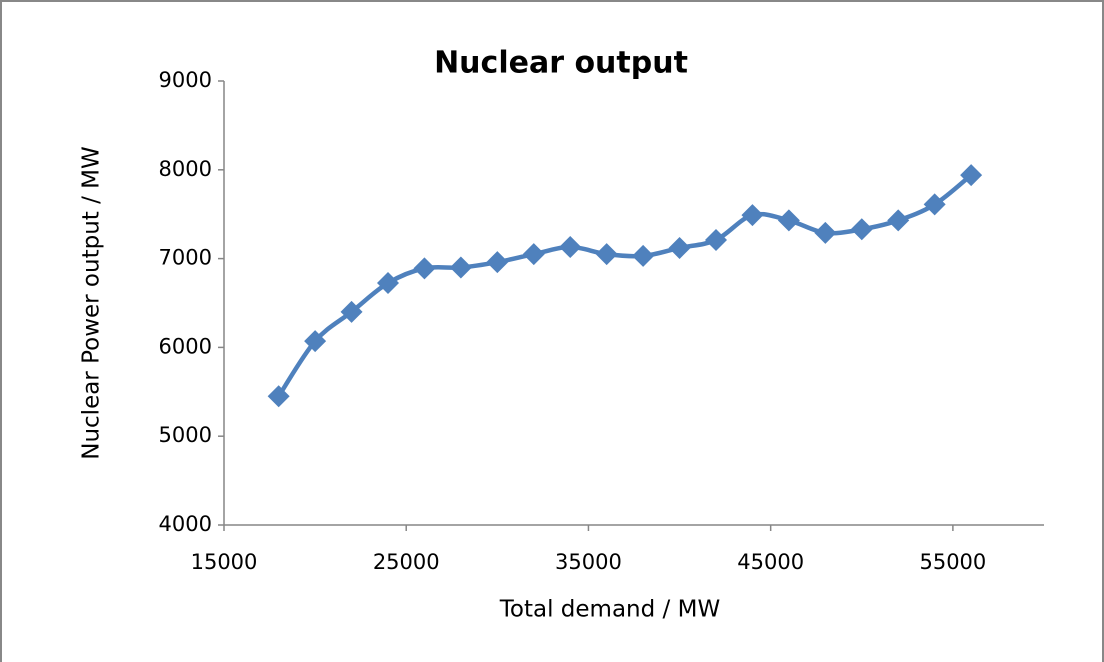  What do you see at coordinates (588, 562) in the screenshot?
I see `x-tick-label: 35000` at bounding box center [588, 562].